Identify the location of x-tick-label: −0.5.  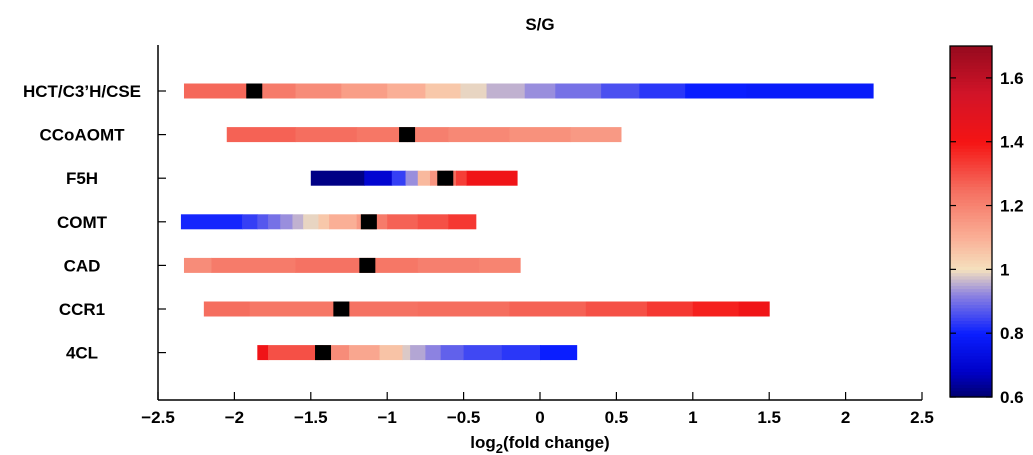
(464, 417).